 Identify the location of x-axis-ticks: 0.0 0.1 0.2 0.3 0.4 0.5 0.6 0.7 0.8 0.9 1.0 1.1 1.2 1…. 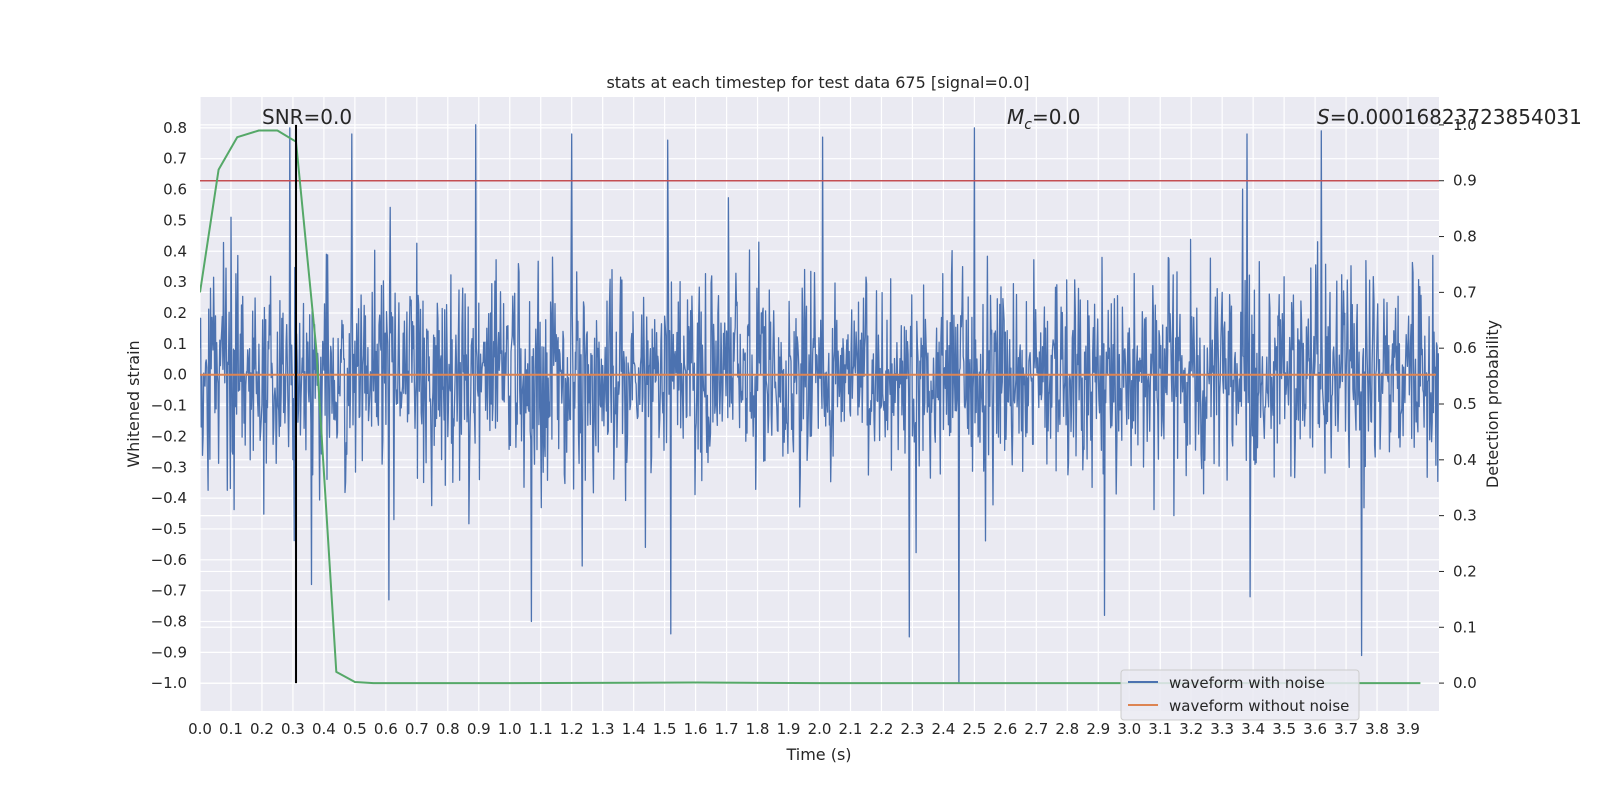
(804, 729).